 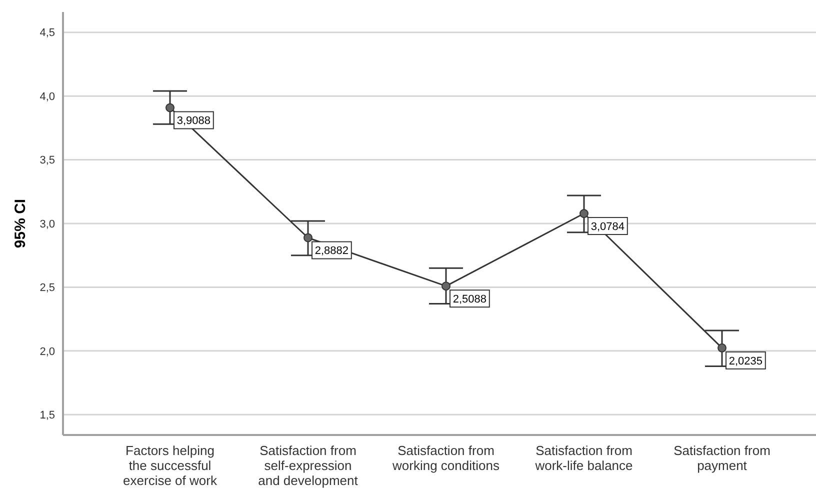 I want to click on y-tick-label: 2,0, so click(x=47, y=352).